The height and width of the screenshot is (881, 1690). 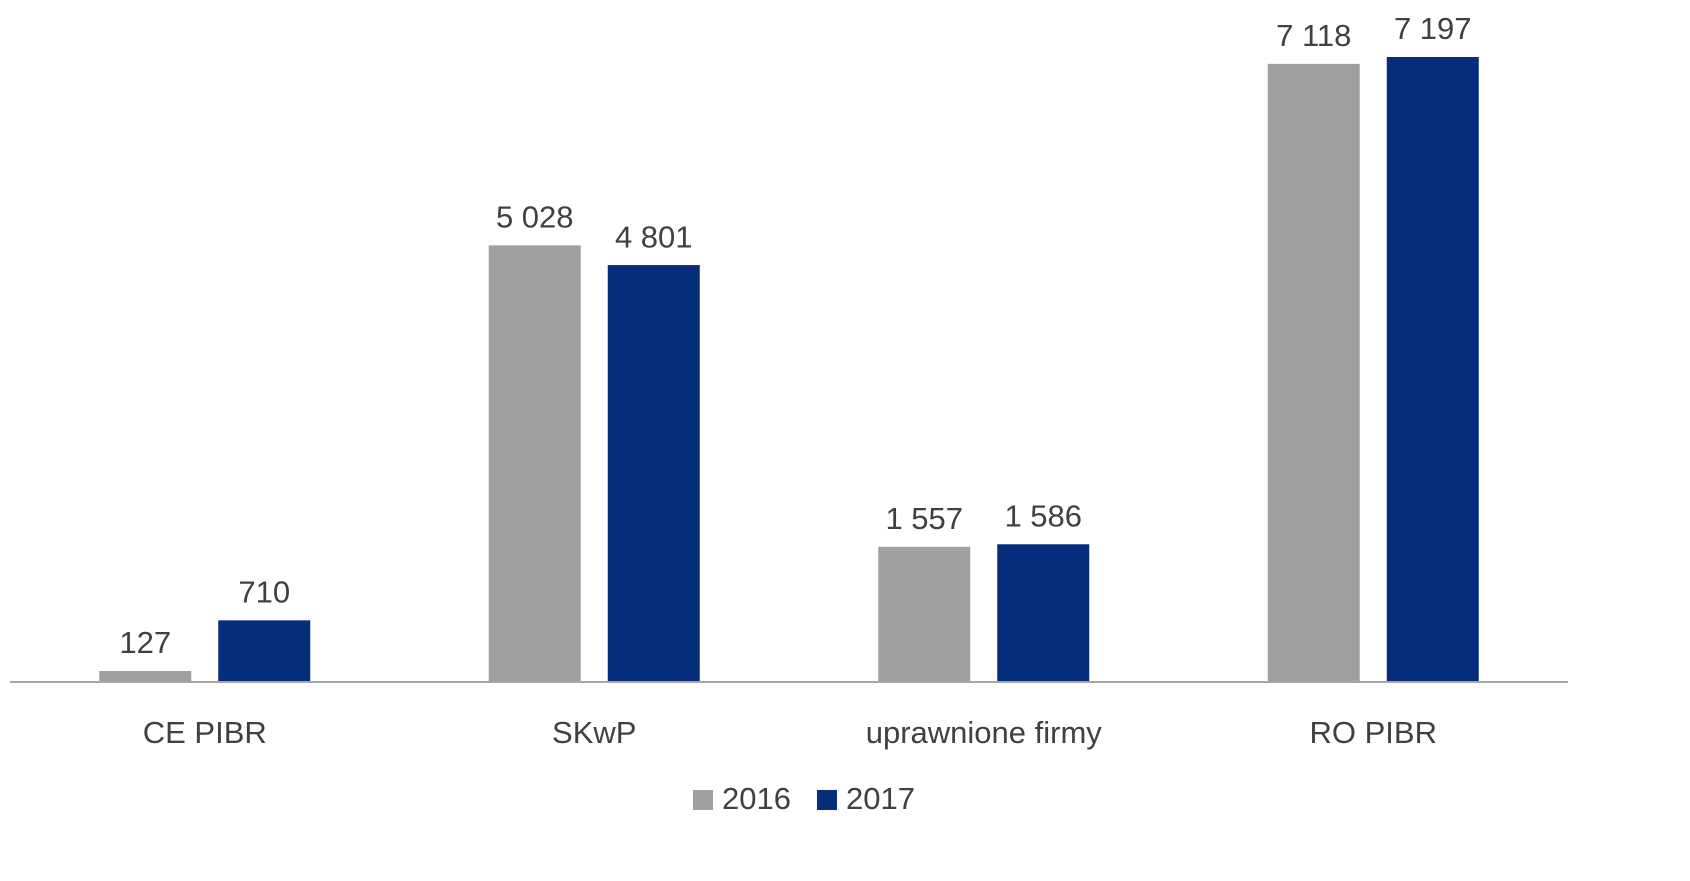 I want to click on data-label: 127, so click(x=145, y=642).